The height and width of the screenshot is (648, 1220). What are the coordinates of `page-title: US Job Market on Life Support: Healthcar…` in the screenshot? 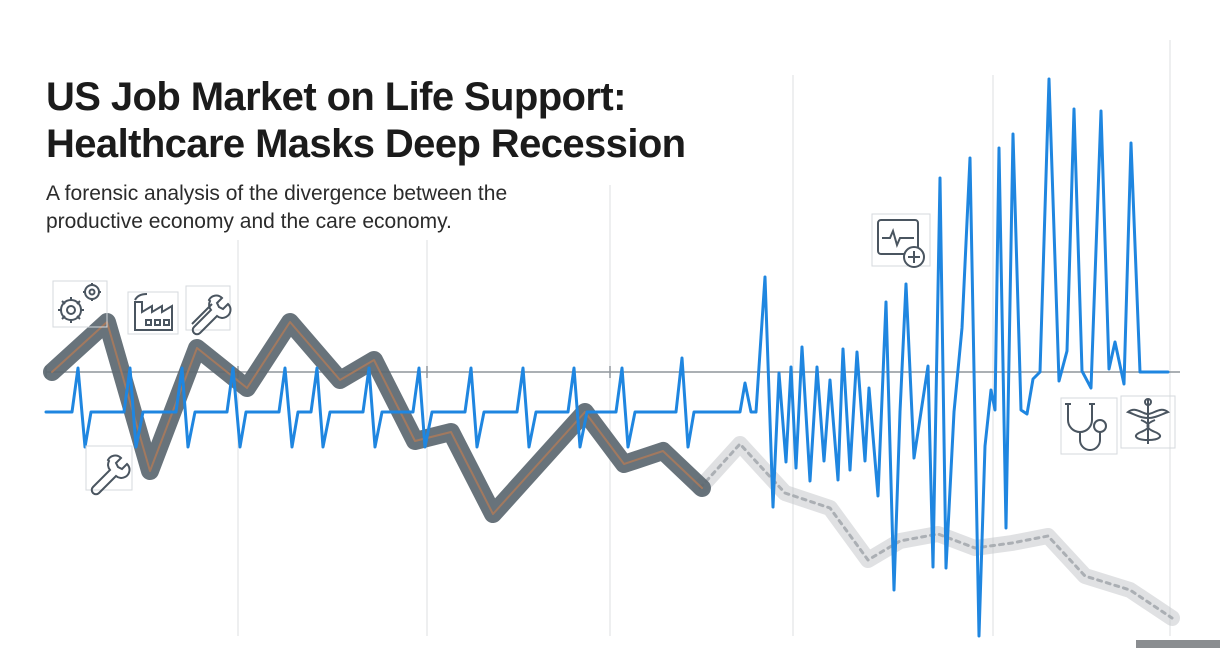 It's located at (366, 121).